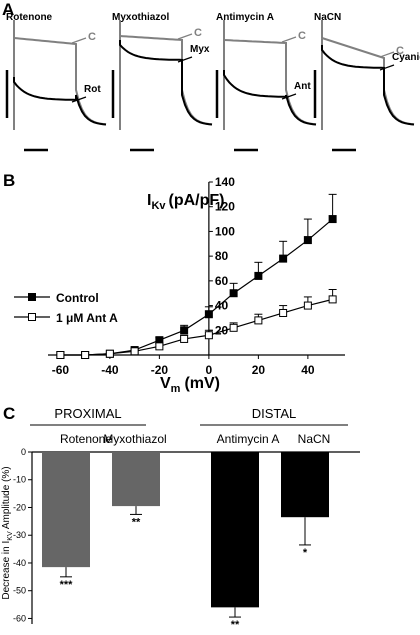 The width and height of the screenshot is (420, 635). Describe the element at coordinates (305, 553) in the screenshot. I see `significance-label-3: *` at that location.